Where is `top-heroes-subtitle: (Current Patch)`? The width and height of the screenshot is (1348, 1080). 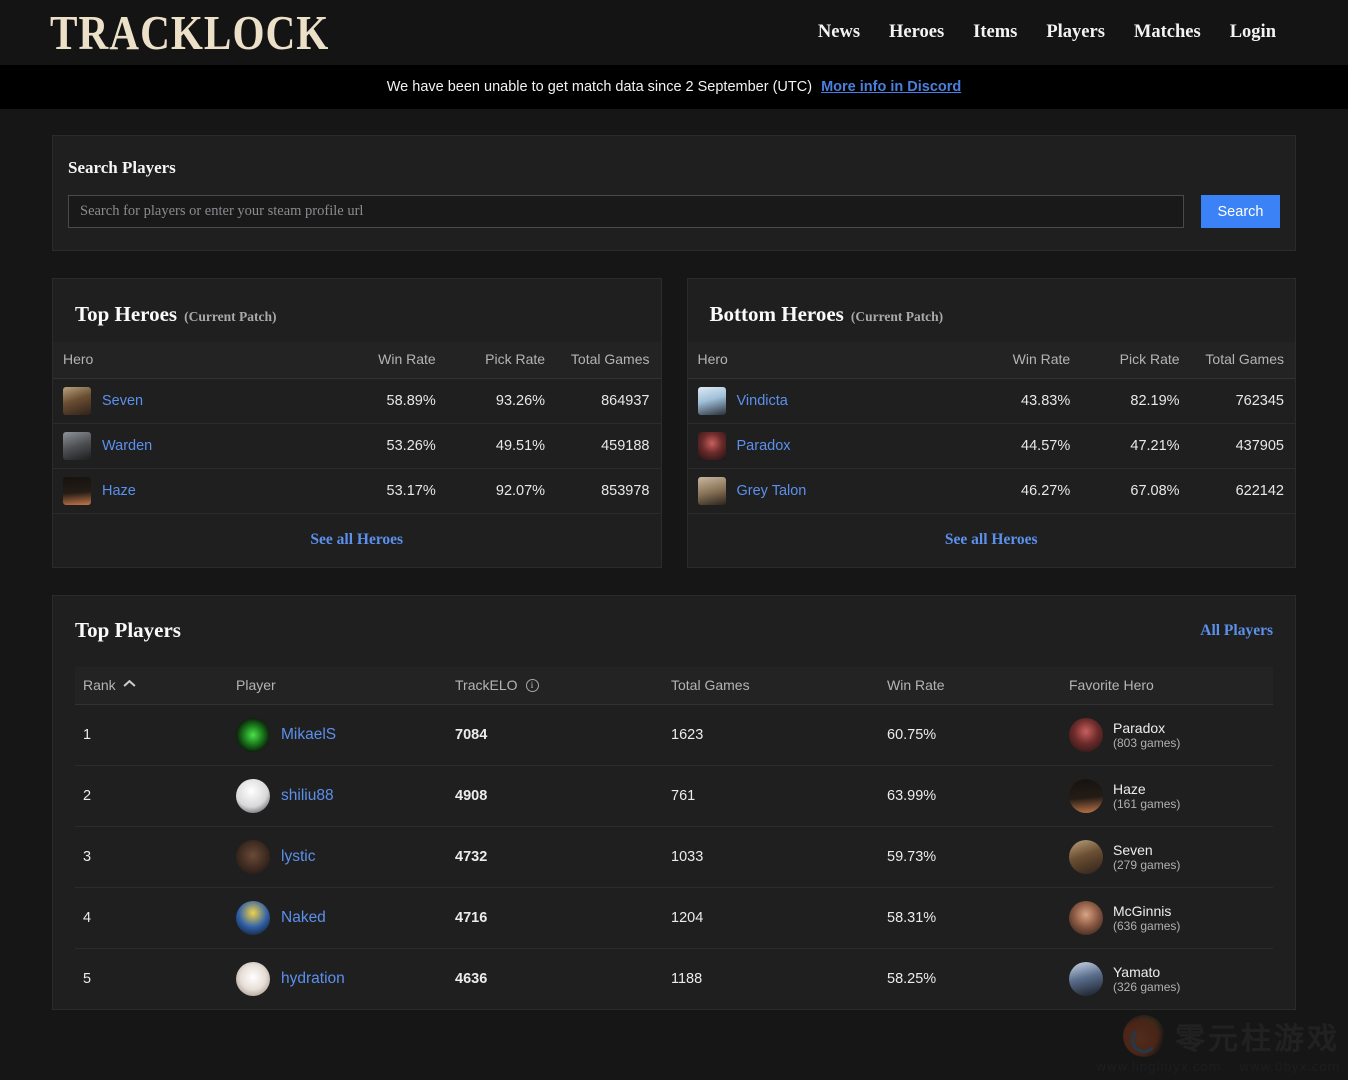 top-heroes-subtitle: (Current Patch) is located at coordinates (230, 316).